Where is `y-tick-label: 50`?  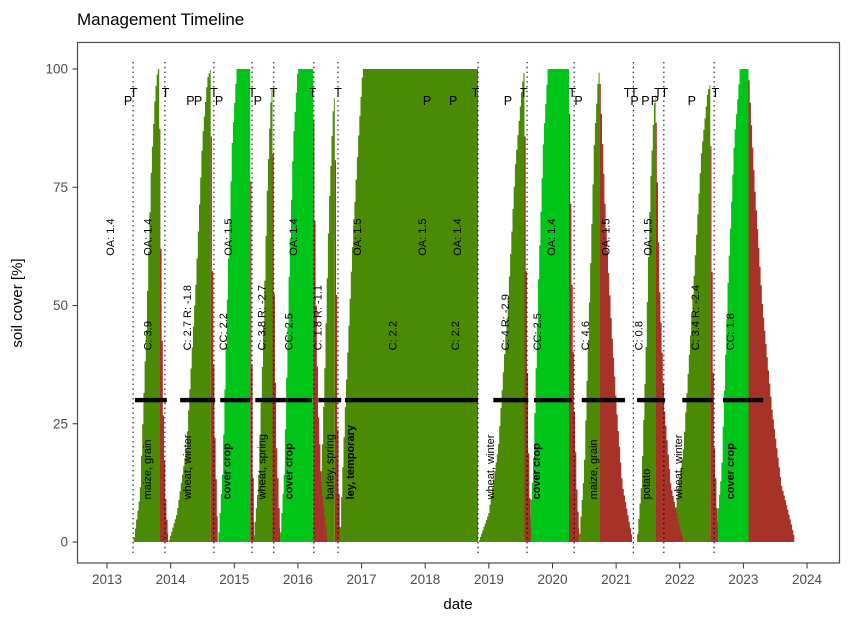
y-tick-label: 50 is located at coordinates (60, 305).